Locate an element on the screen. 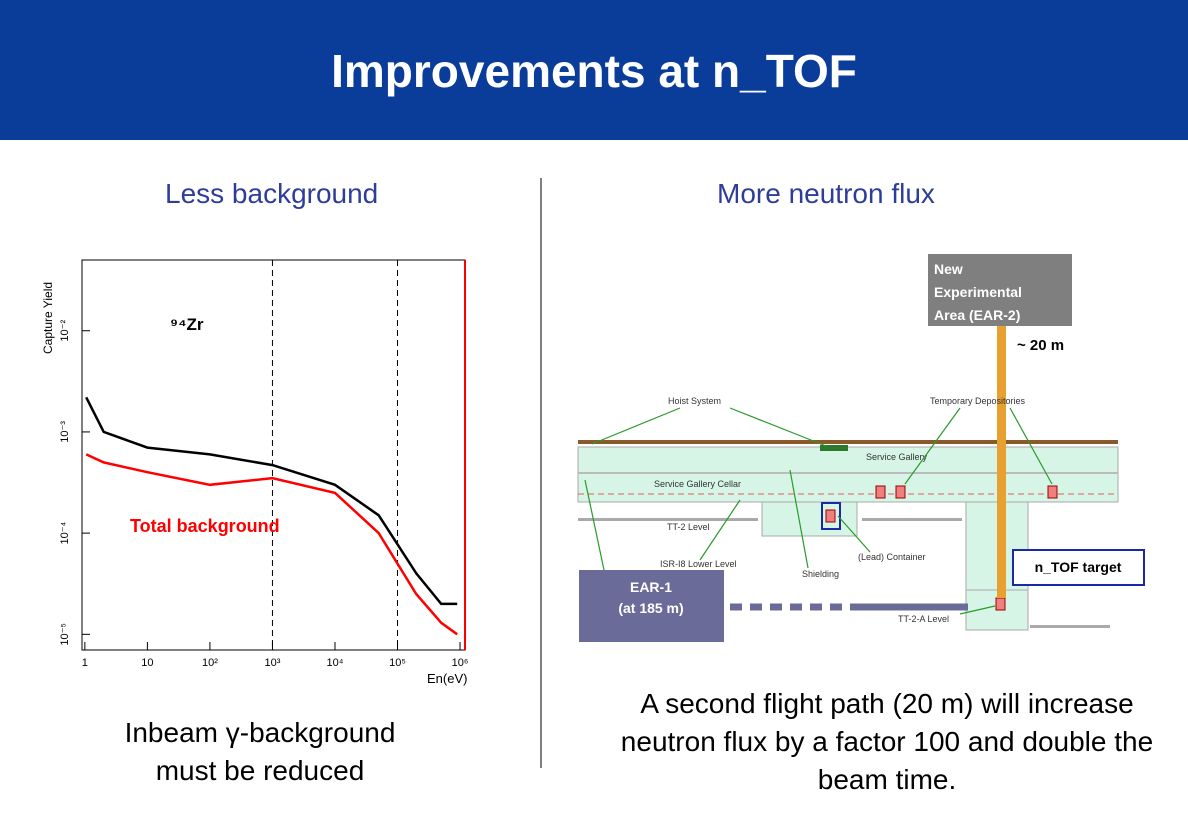  x-tick-label: 10 is located at coordinates (147, 663).